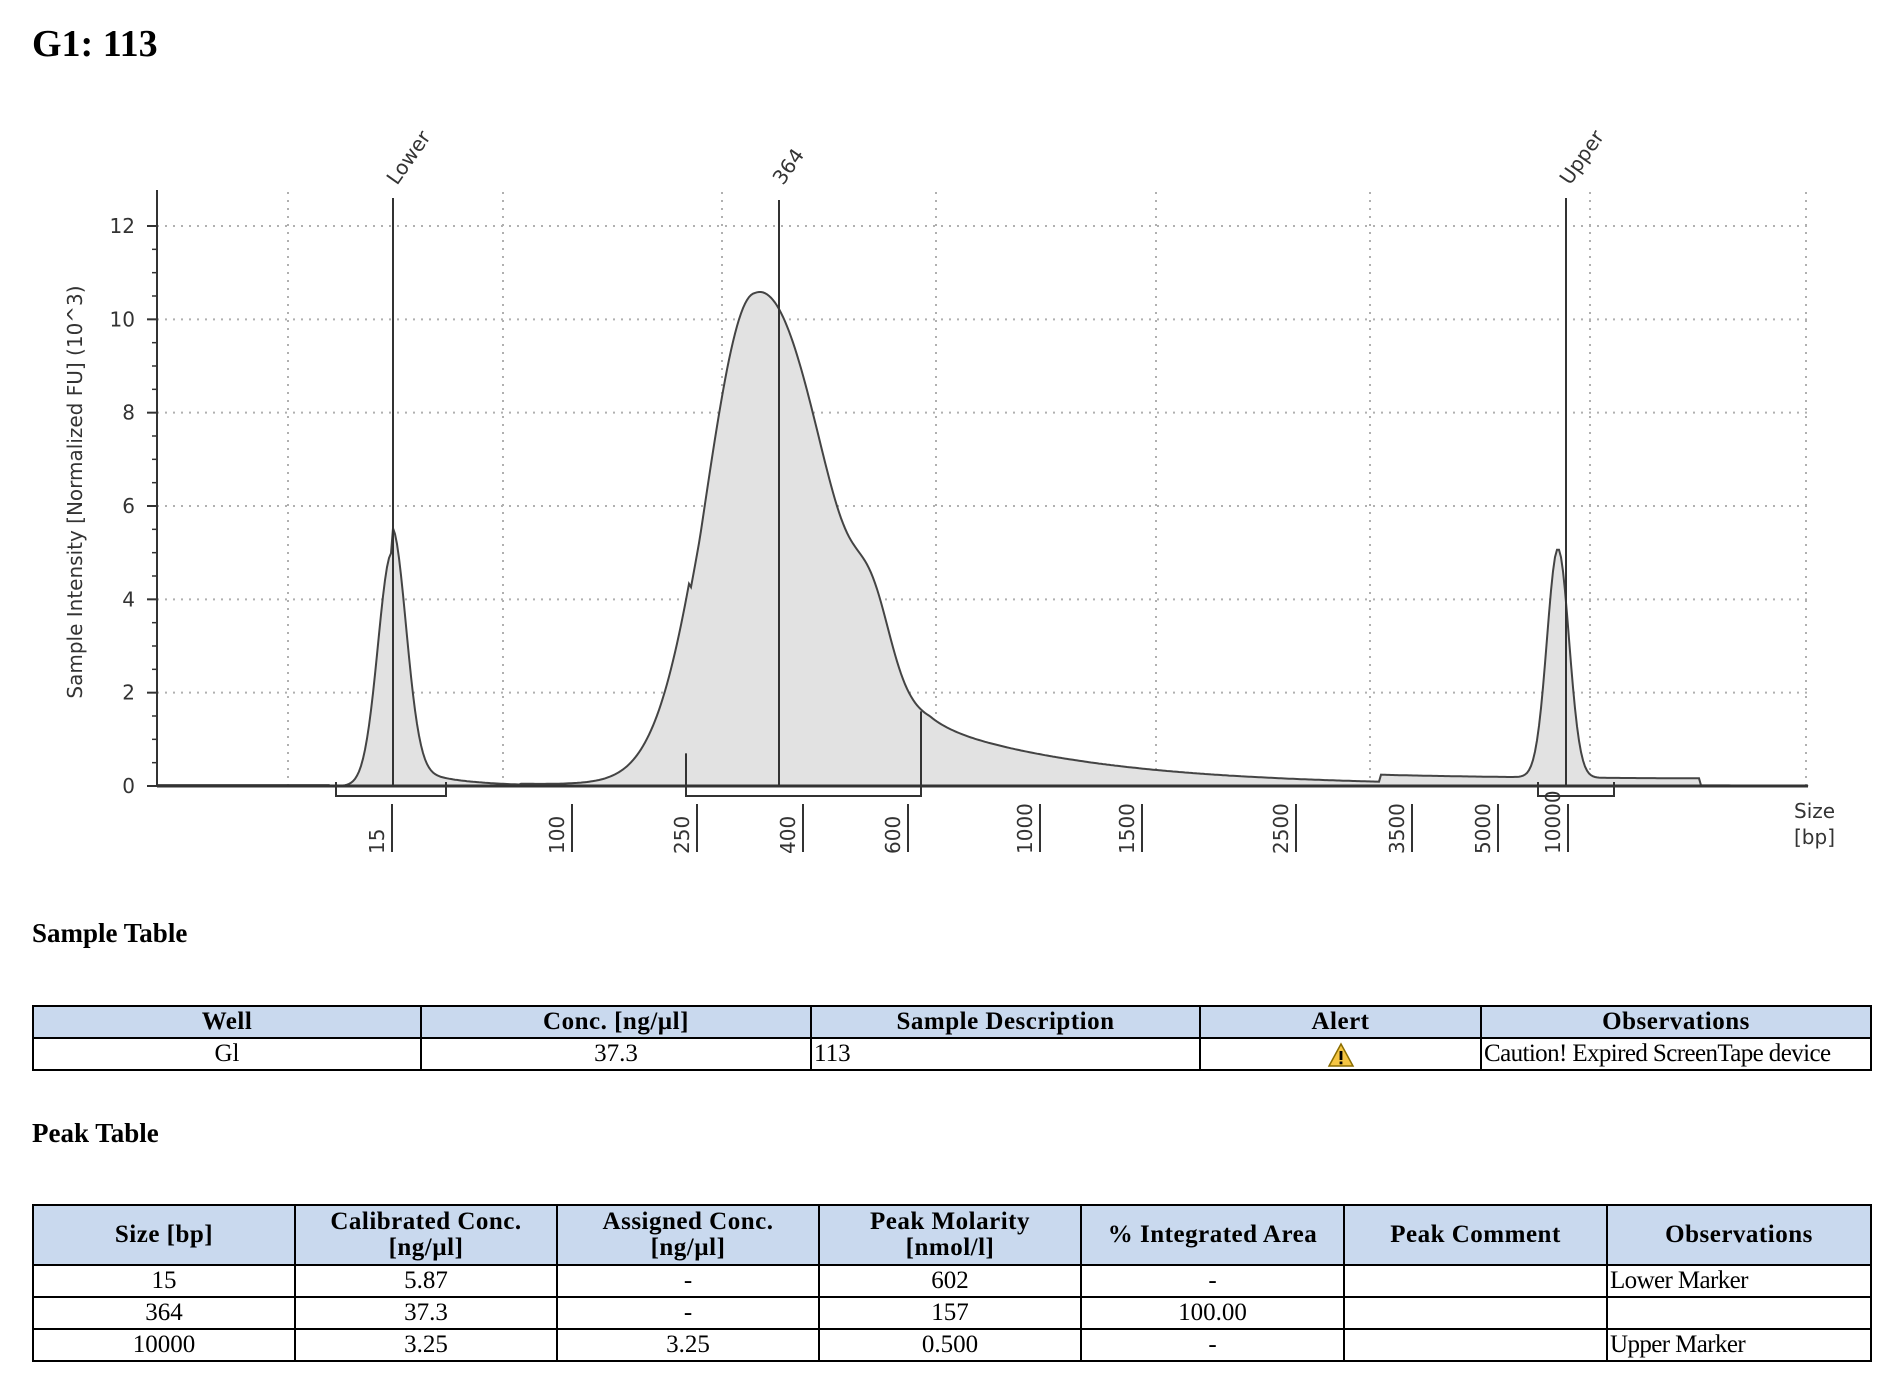 The height and width of the screenshot is (1396, 1882). I want to click on header-size-label: Size [bp], so click(164, 1234).